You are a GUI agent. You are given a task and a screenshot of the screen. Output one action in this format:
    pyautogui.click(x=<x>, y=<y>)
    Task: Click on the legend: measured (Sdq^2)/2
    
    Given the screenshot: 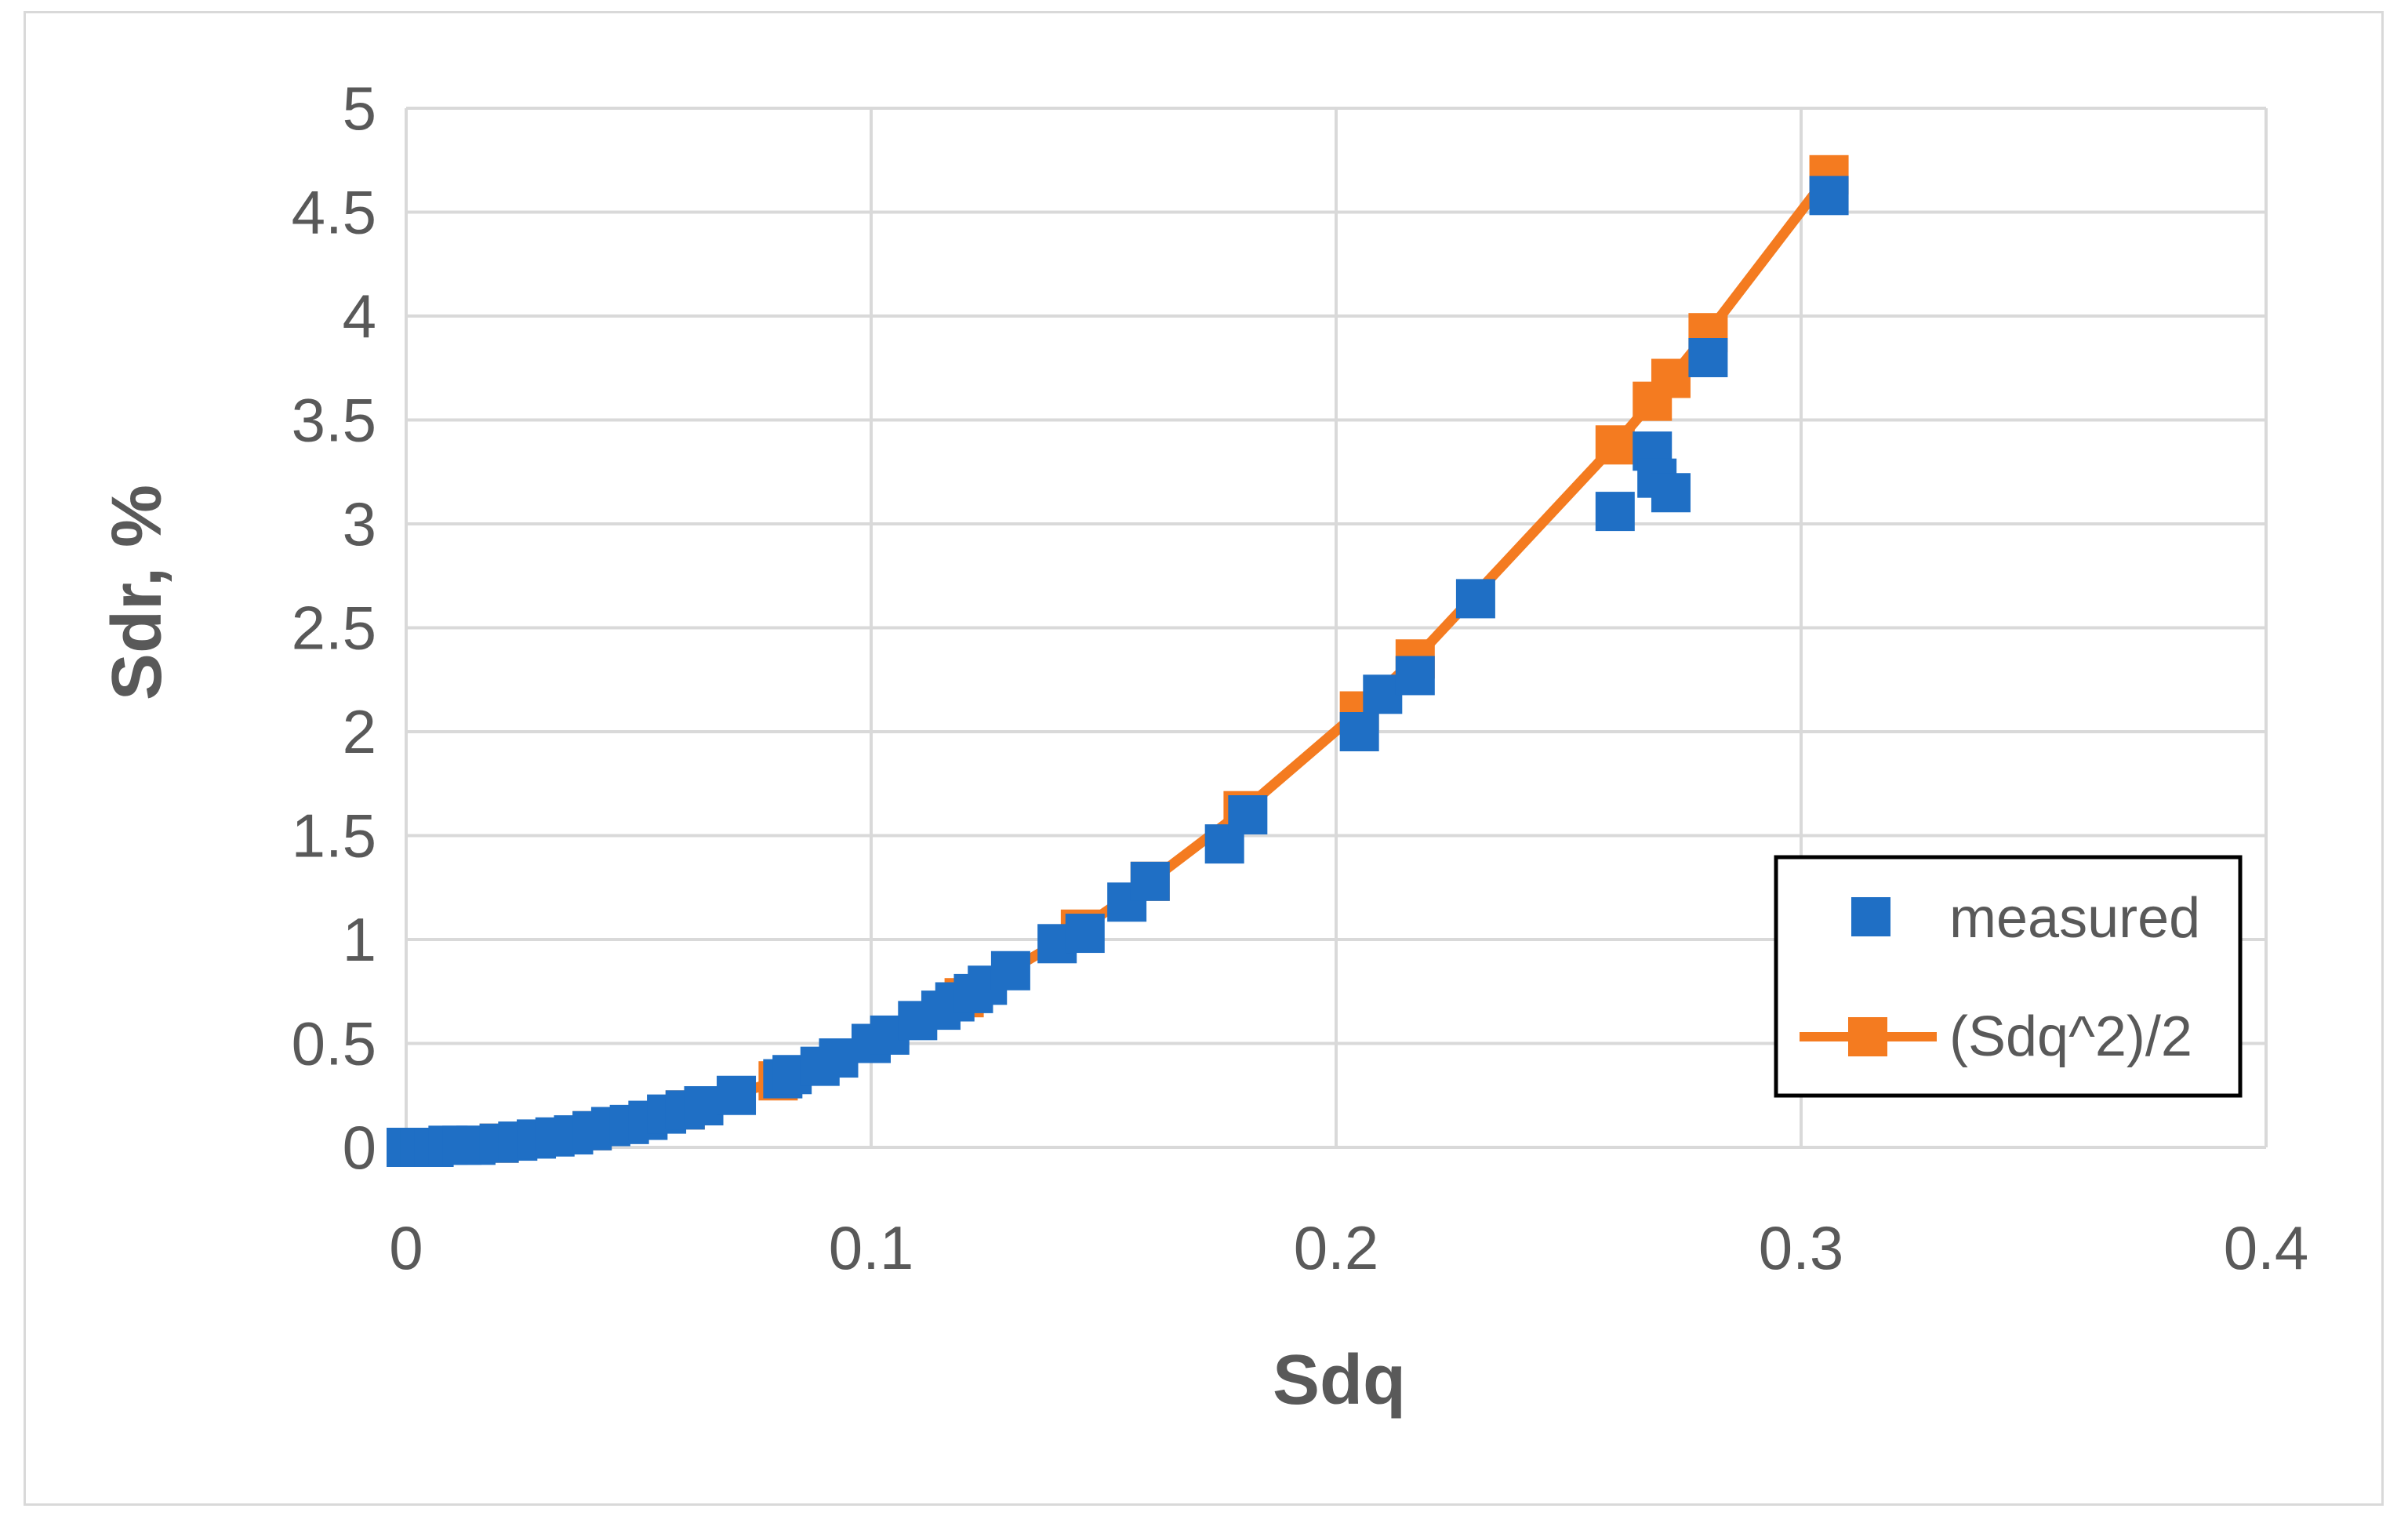 What is the action you would take?
    pyautogui.click(x=2008, y=976)
    